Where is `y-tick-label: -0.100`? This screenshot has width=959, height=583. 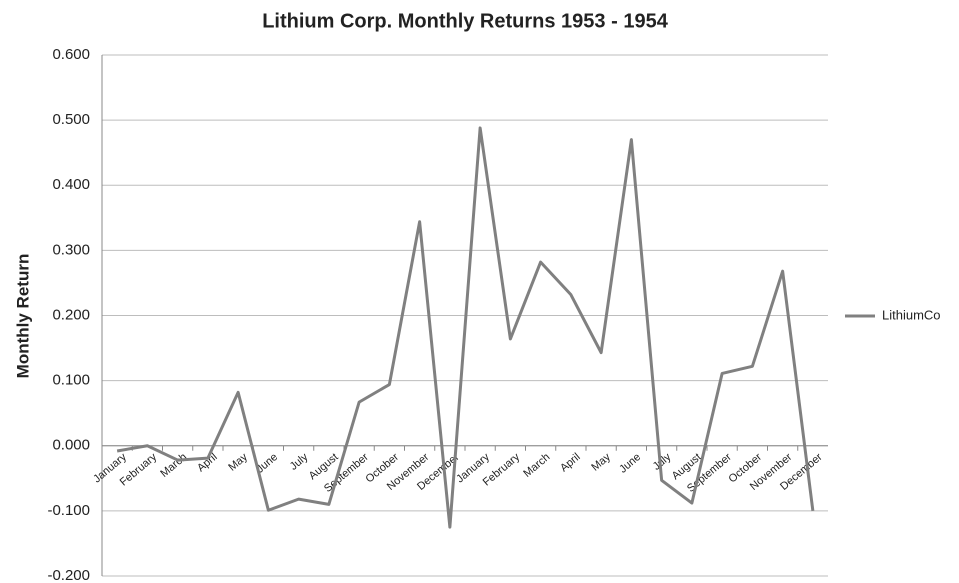
y-tick-label: -0.100 is located at coordinates (68, 510).